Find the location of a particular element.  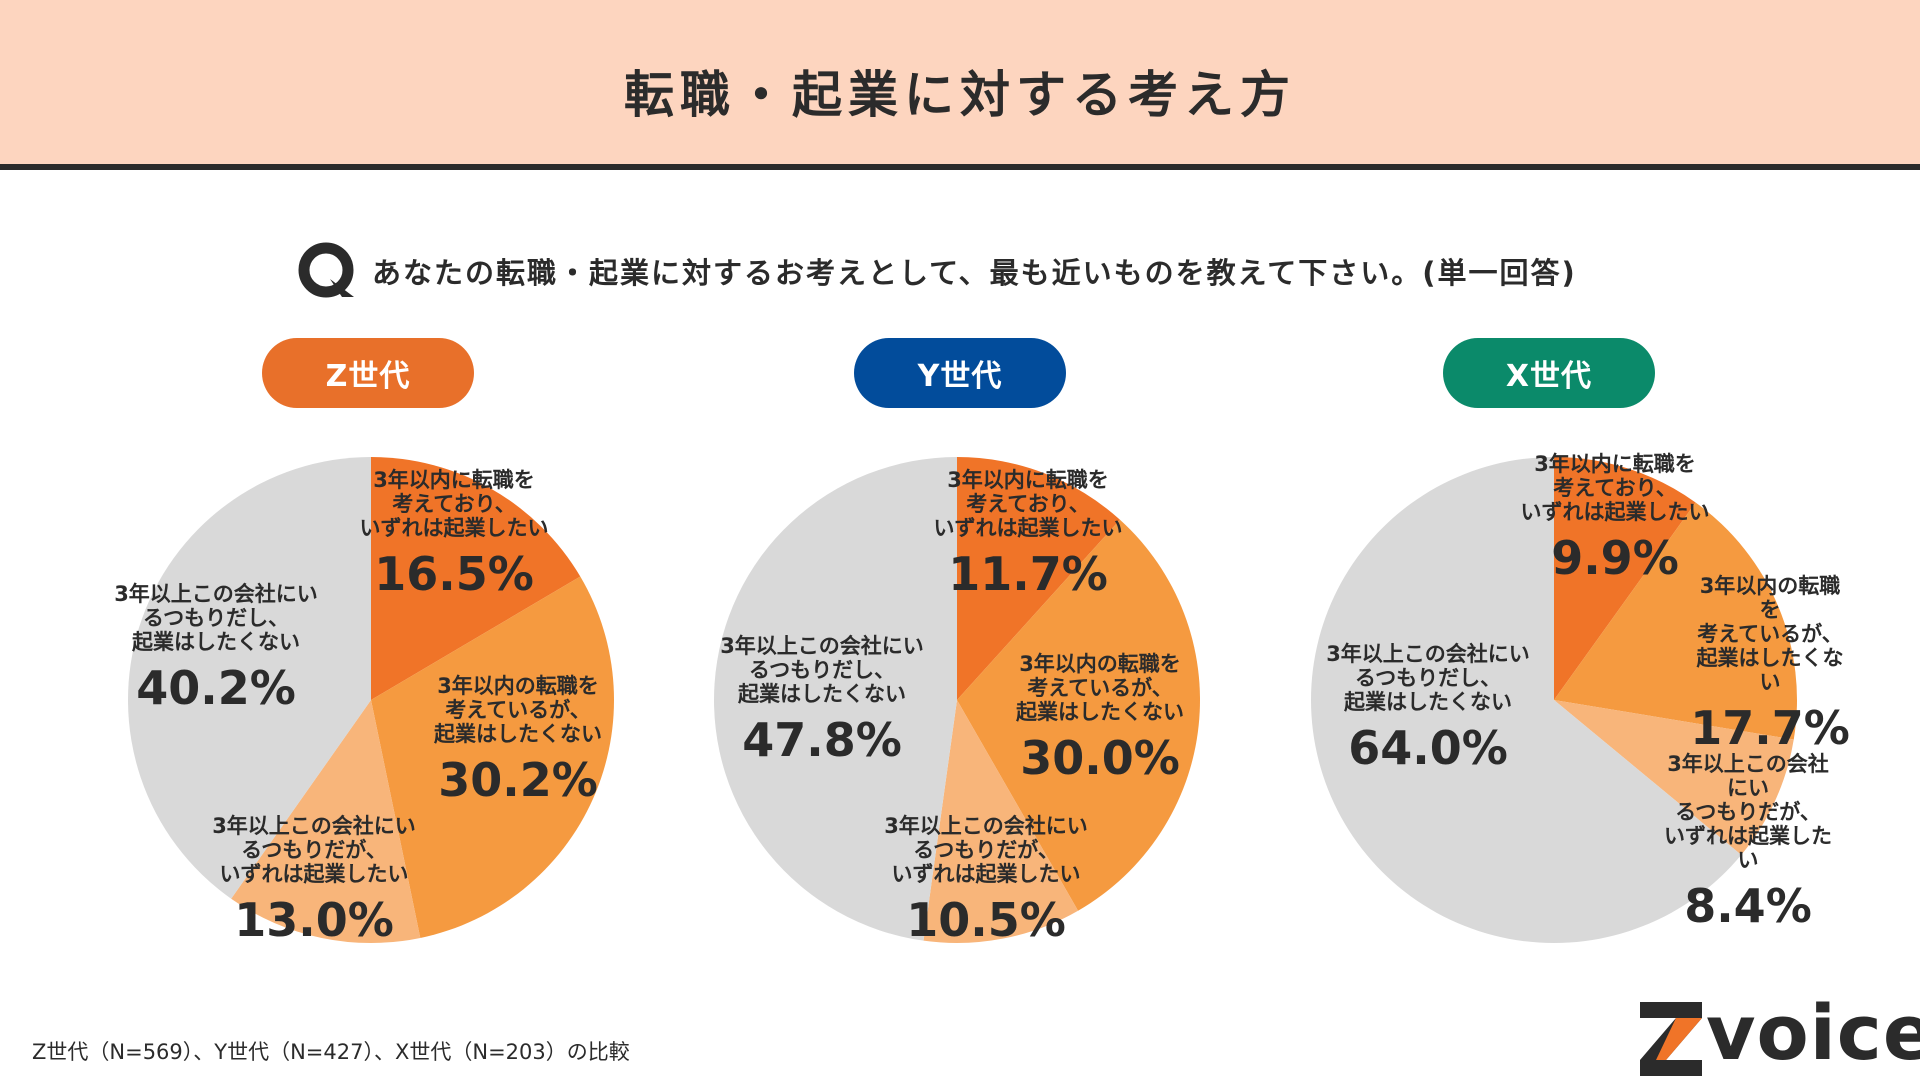

slice-value-text: 16.5% is located at coordinates (454, 574).